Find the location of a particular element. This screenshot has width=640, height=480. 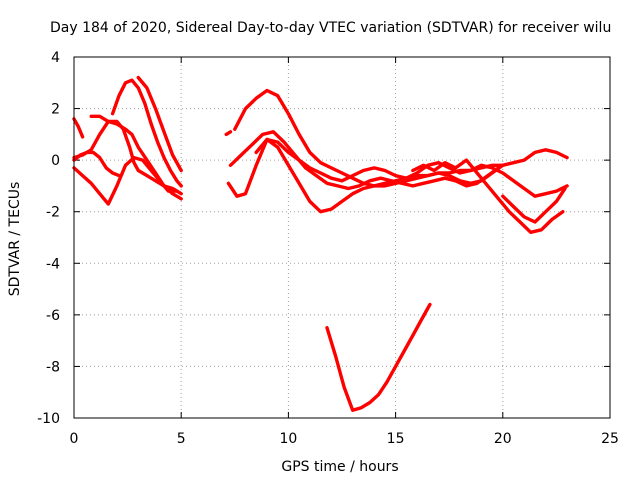

y-axis-label: SDTVAR / TECUs is located at coordinates (15, 239).